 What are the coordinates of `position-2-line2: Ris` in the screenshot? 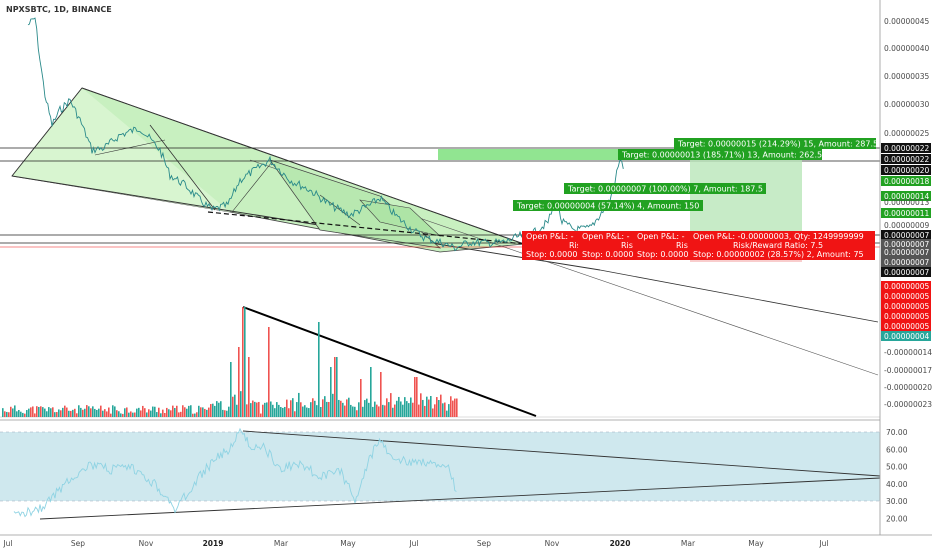 It's located at (627, 245).